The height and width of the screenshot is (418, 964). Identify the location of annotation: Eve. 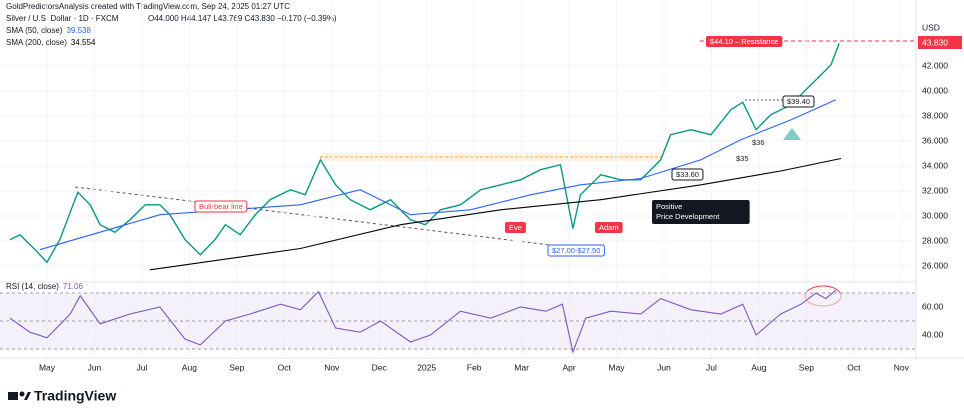
(515, 227).